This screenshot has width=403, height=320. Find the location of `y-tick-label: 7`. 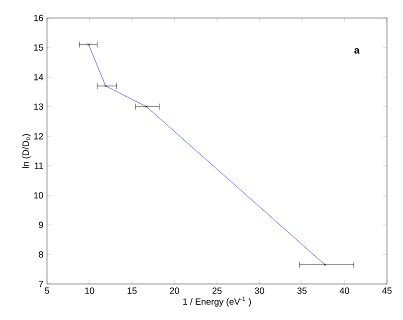

y-tick-label: 7 is located at coordinates (41, 284).